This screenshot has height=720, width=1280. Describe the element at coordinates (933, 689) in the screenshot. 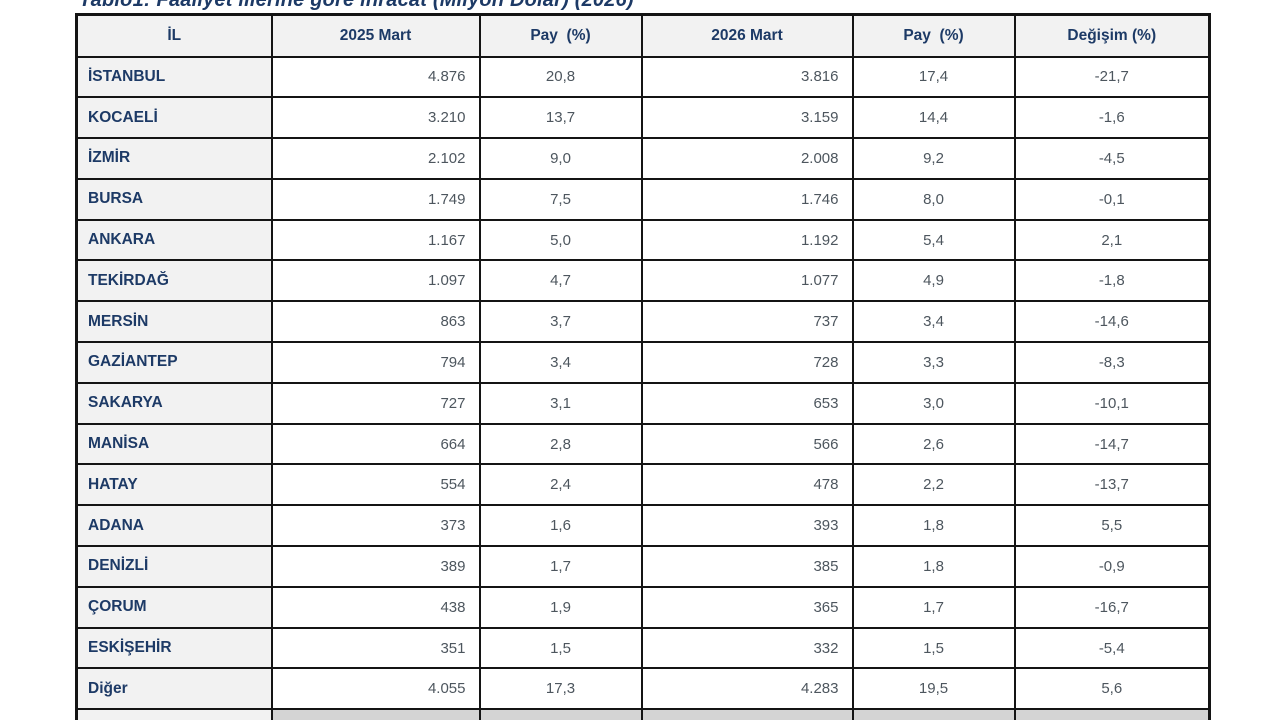

I see `value-cell: 19,5` at that location.